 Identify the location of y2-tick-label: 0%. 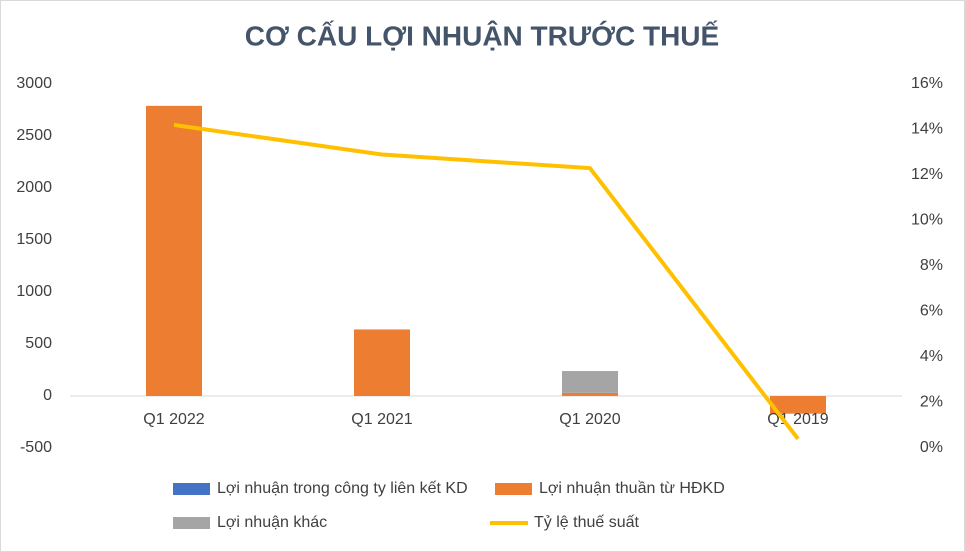
(931, 447).